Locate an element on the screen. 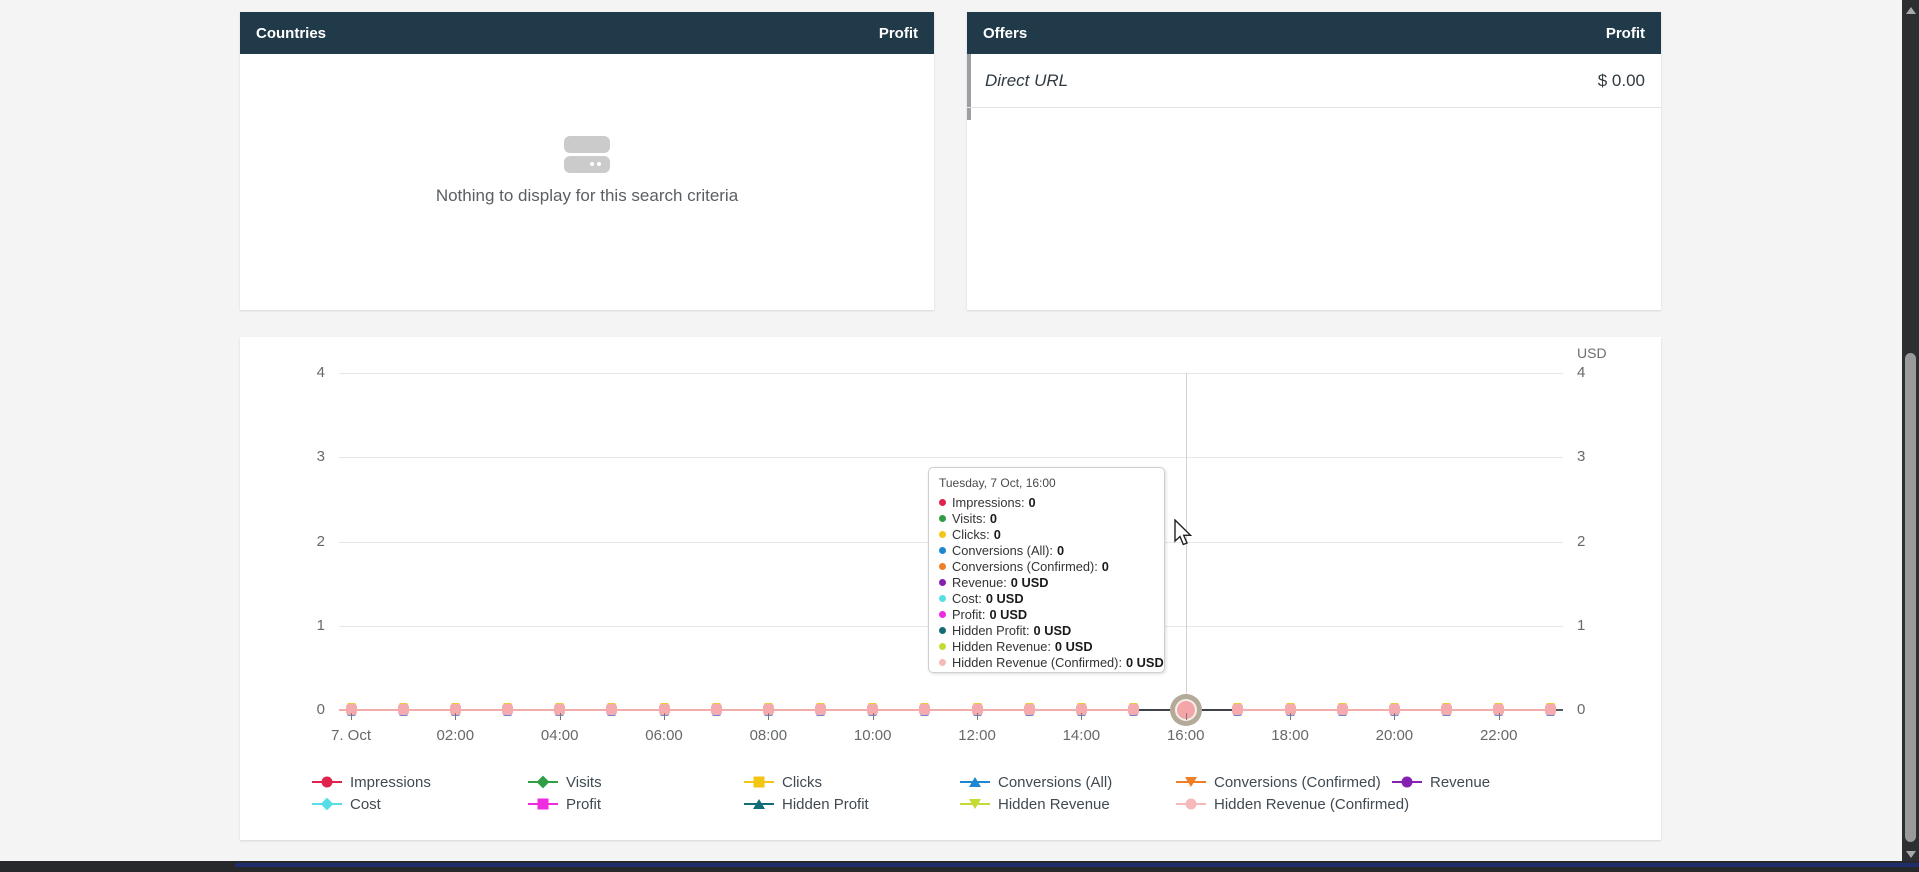 The image size is (1919, 872). countries-panel-header: Countries Profit is located at coordinates (587, 33).